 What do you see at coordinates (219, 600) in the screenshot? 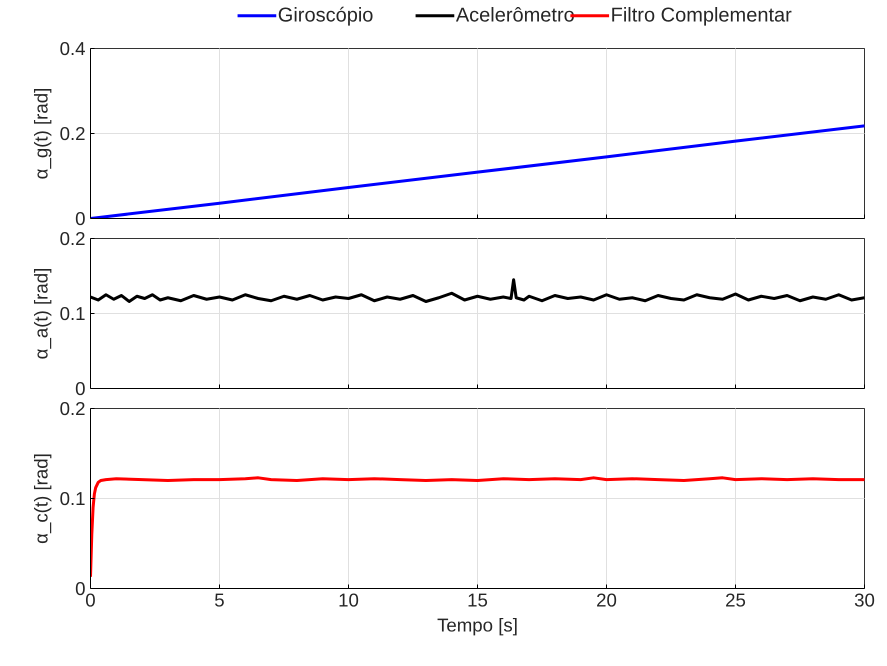
I see `x-tick-label: 5` at bounding box center [219, 600].